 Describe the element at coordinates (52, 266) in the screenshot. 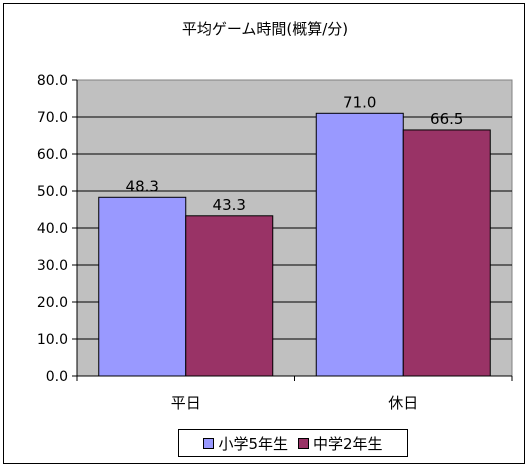

I see `y-tick-label: 30.0` at that location.